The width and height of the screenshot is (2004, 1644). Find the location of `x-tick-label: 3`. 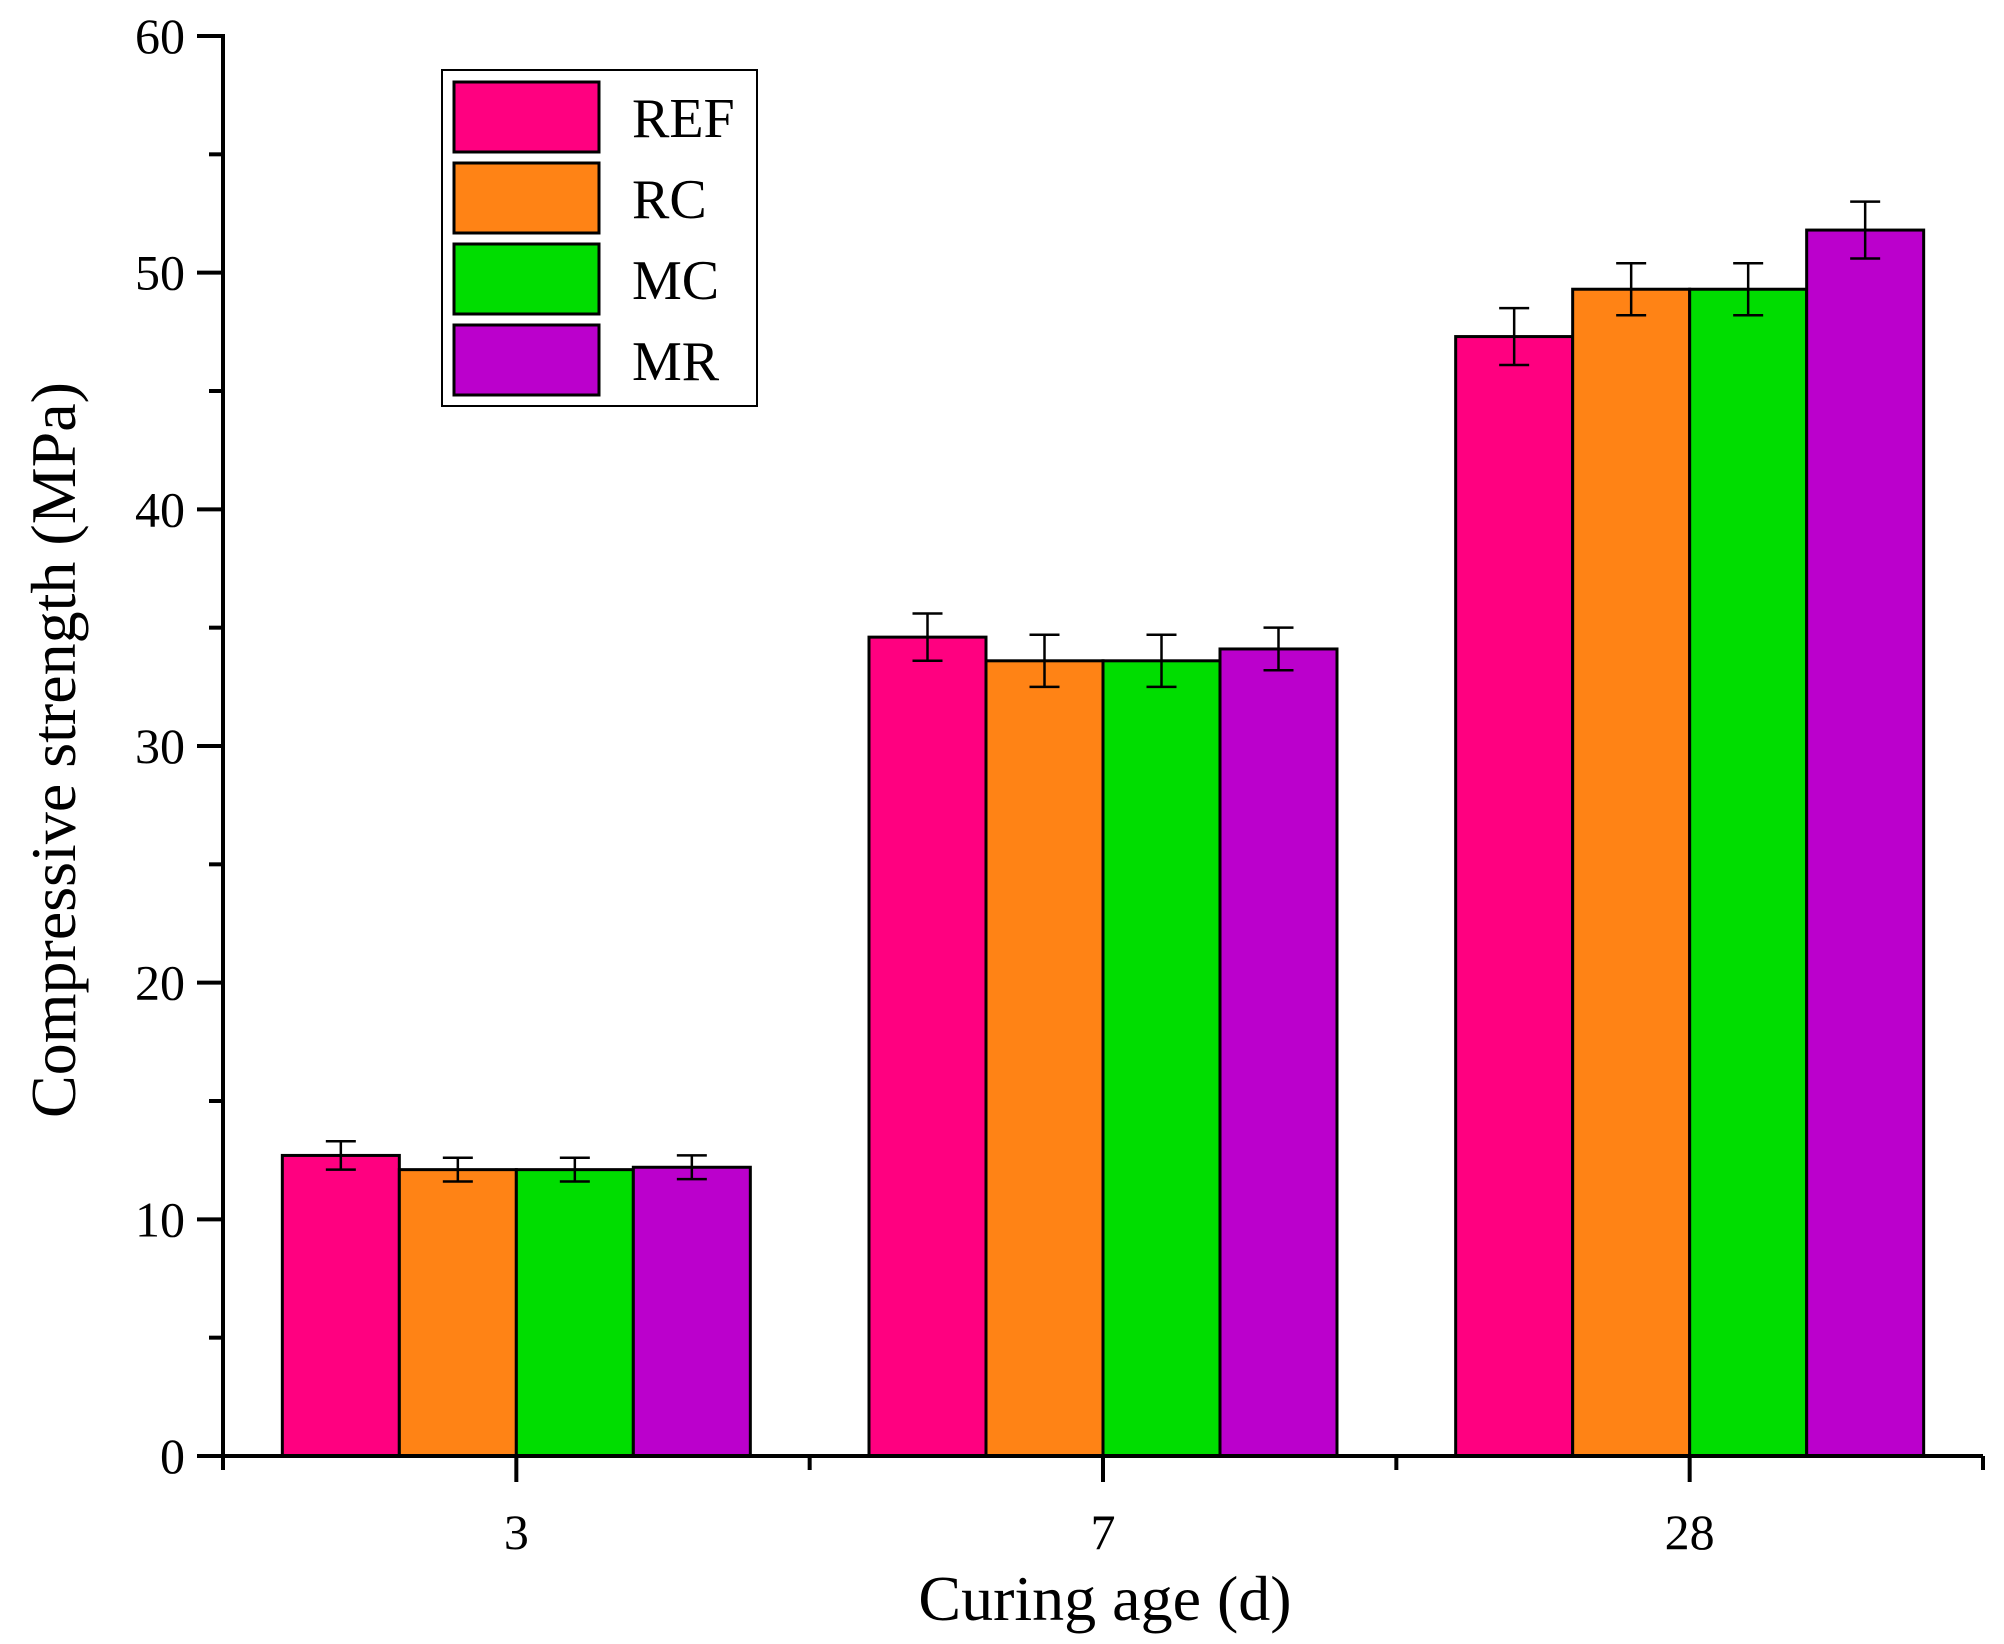

x-tick-label: 3 is located at coordinates (516, 1532).